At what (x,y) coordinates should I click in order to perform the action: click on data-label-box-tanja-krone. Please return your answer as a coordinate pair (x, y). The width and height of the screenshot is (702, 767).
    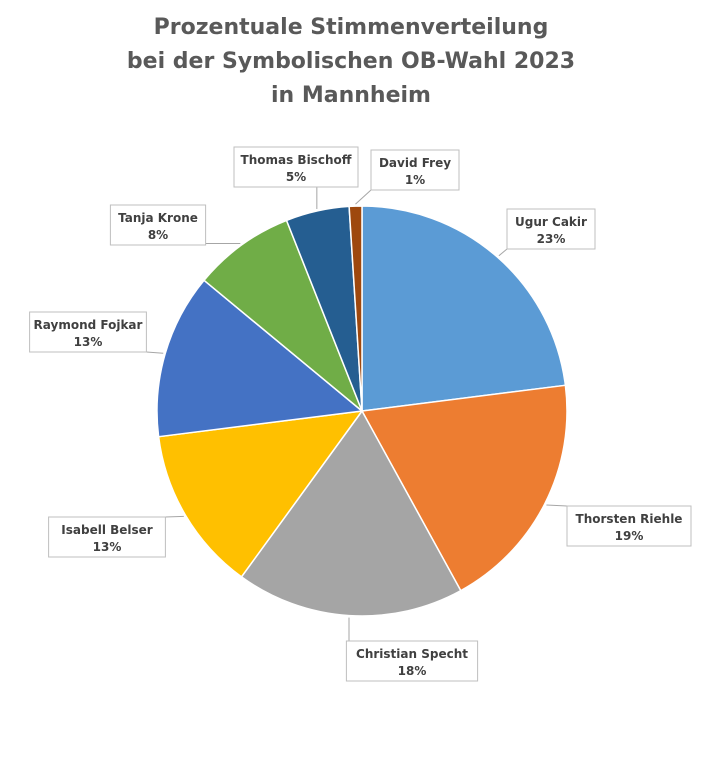
    Looking at the image, I should click on (158, 225).